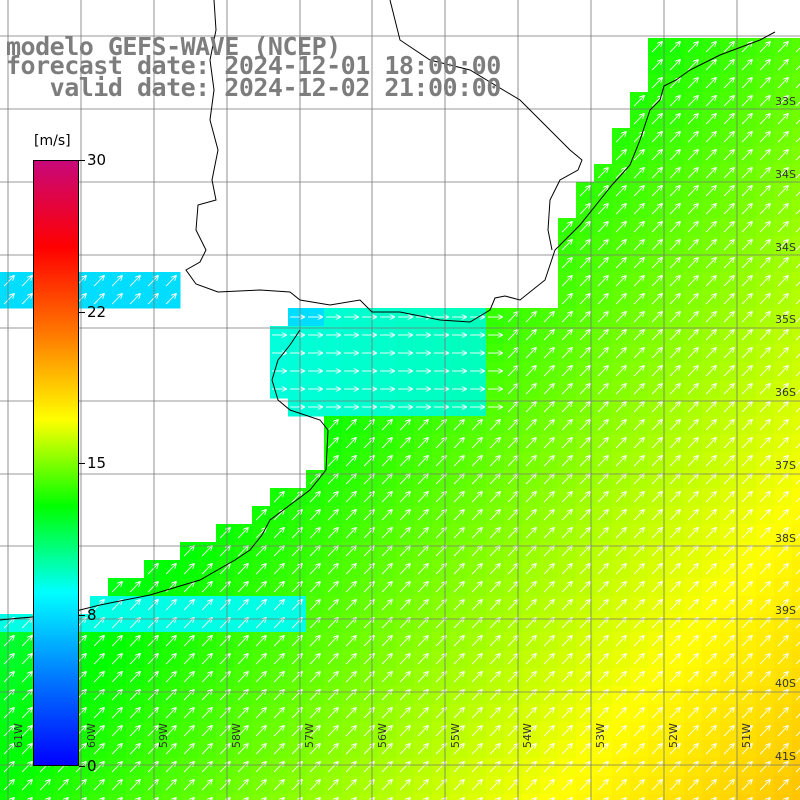 This screenshot has height=800, width=800. Describe the element at coordinates (163, 735) in the screenshot. I see `lon-label: 59W` at that location.